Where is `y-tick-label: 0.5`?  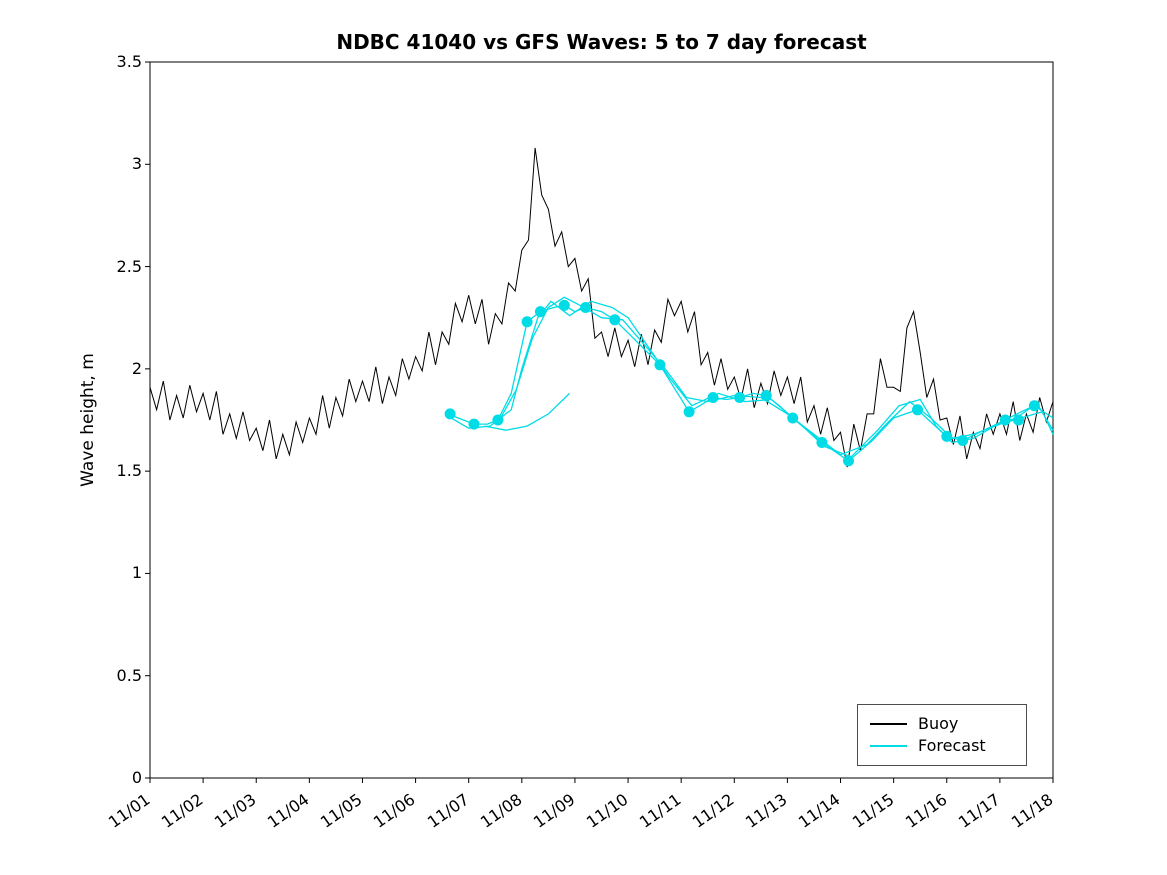
y-tick-label: 0.5 is located at coordinates (129, 675).